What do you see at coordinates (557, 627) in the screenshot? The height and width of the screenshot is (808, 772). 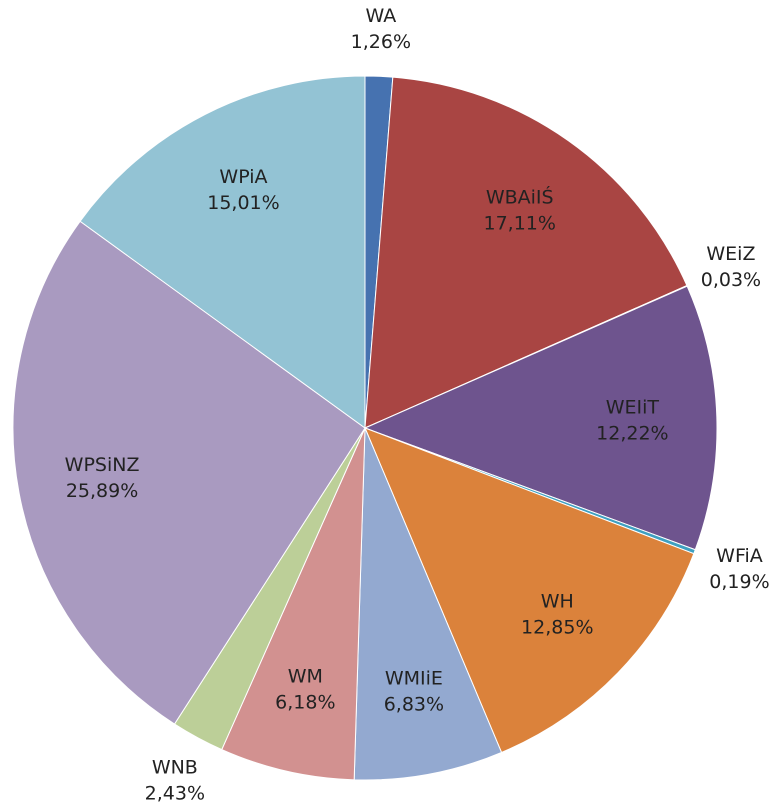 I see `slice-value-label: 12,85%` at bounding box center [557, 627].